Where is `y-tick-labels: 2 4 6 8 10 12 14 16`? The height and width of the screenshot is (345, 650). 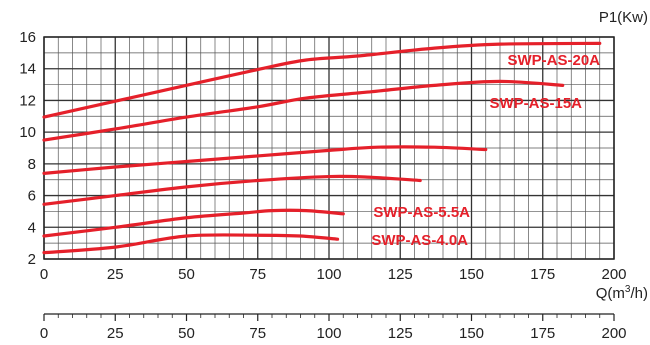 y-tick-labels: 2 4 6 8 10 12 14 16 is located at coordinates (27, 148).